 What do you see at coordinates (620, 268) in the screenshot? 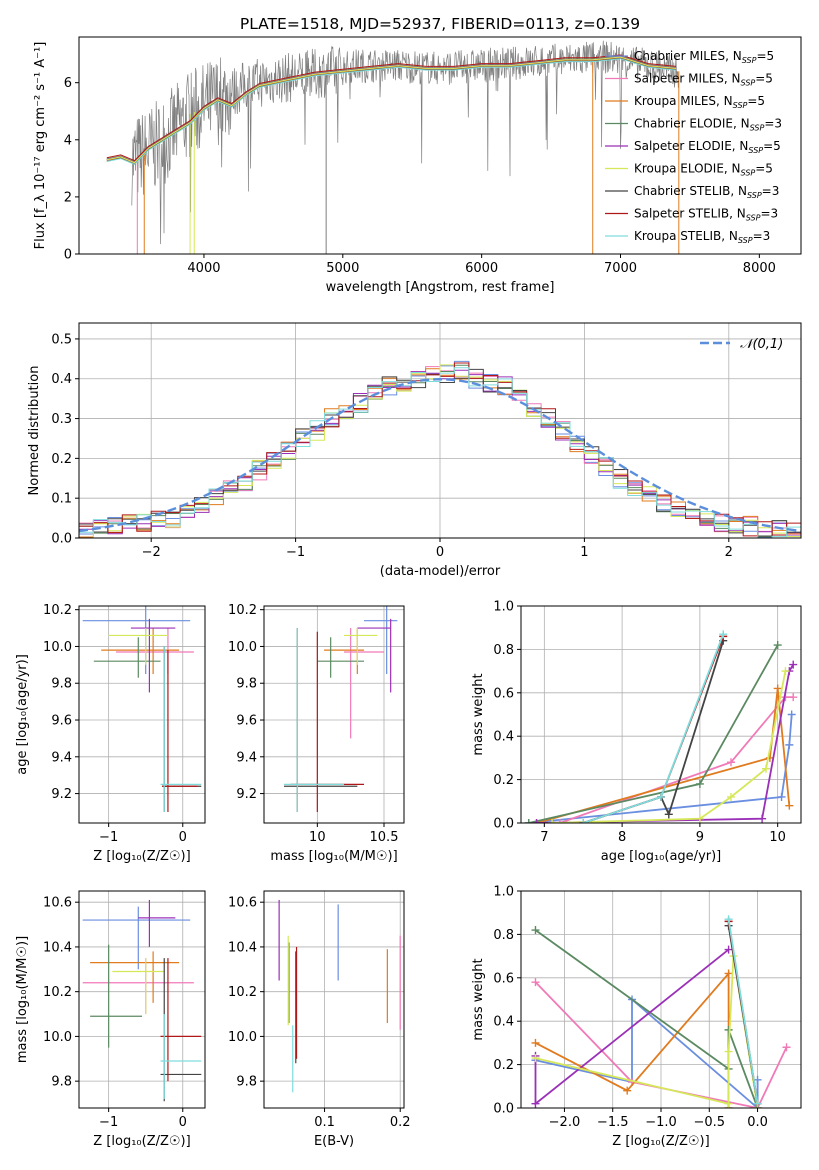
I see `x-tick-label: 7000` at bounding box center [620, 268].